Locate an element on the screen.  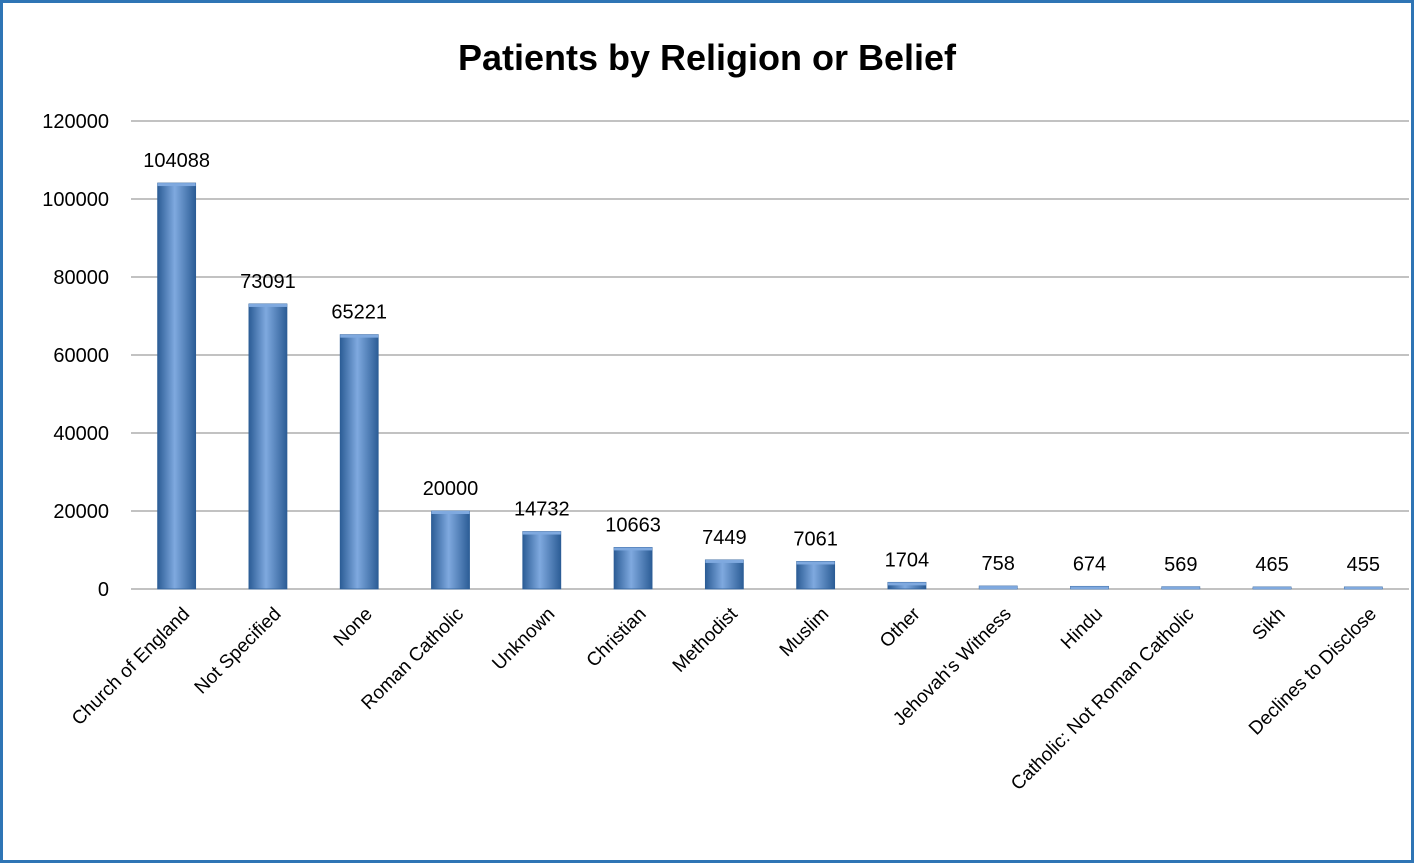
data-label: 7061 is located at coordinates (815, 539).